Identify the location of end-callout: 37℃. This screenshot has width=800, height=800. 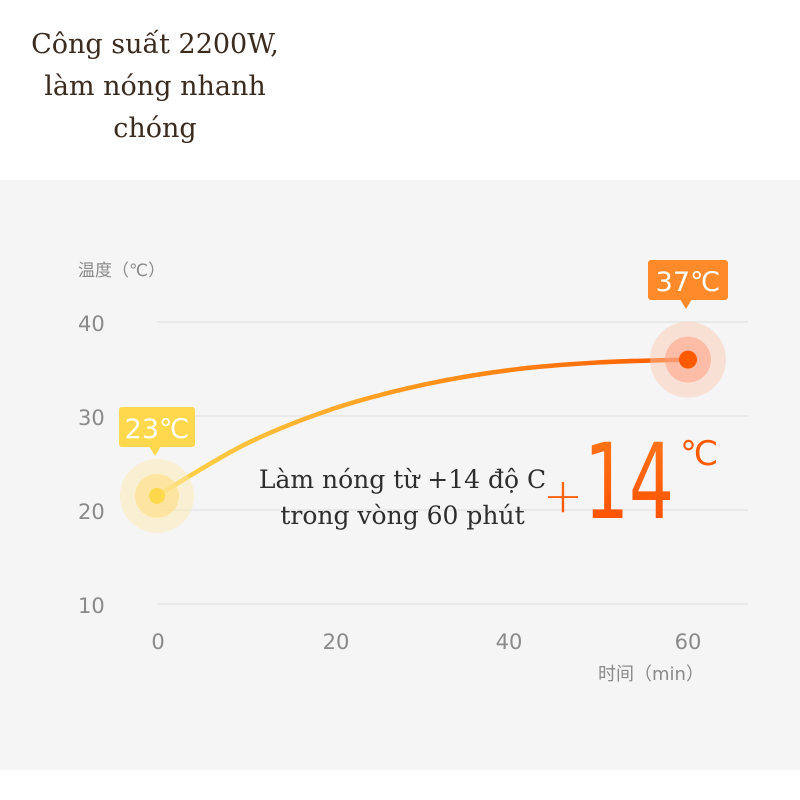
(688, 284).